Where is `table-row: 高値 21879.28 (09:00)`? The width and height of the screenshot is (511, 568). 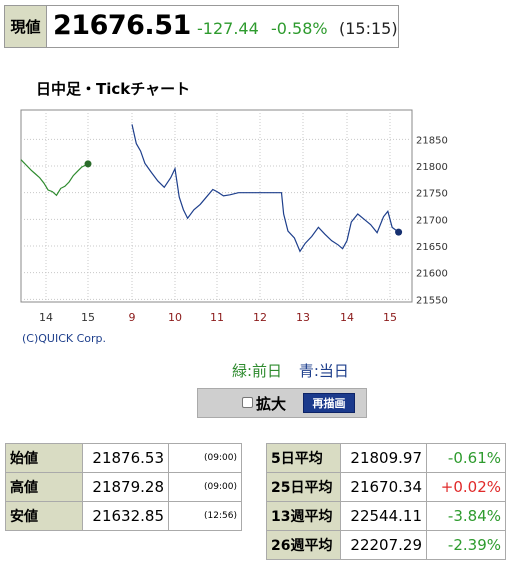
table-row: 高値 21879.28 (09:00) is located at coordinates (123, 487).